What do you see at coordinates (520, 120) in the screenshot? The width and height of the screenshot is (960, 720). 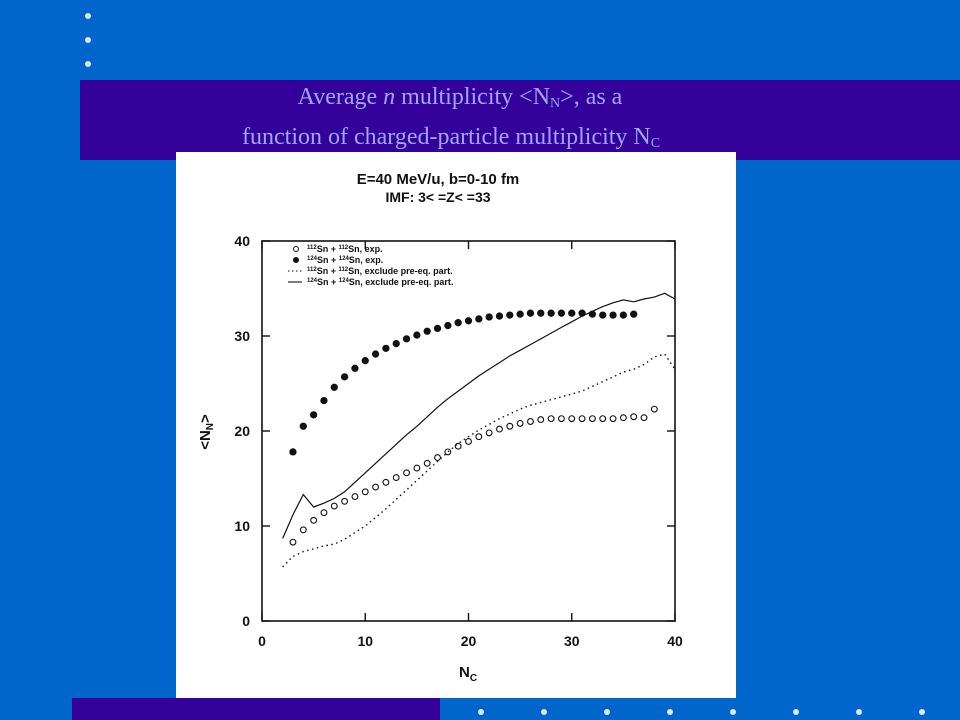 I see `title-band` at bounding box center [520, 120].